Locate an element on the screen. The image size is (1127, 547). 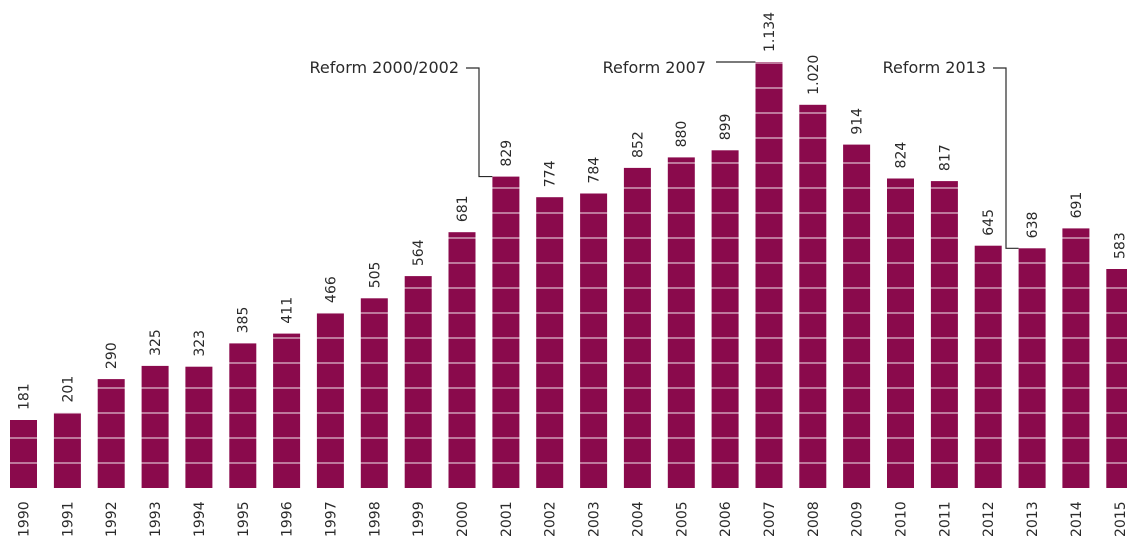
category-label-1991: 1991 is located at coordinates (68, 519).